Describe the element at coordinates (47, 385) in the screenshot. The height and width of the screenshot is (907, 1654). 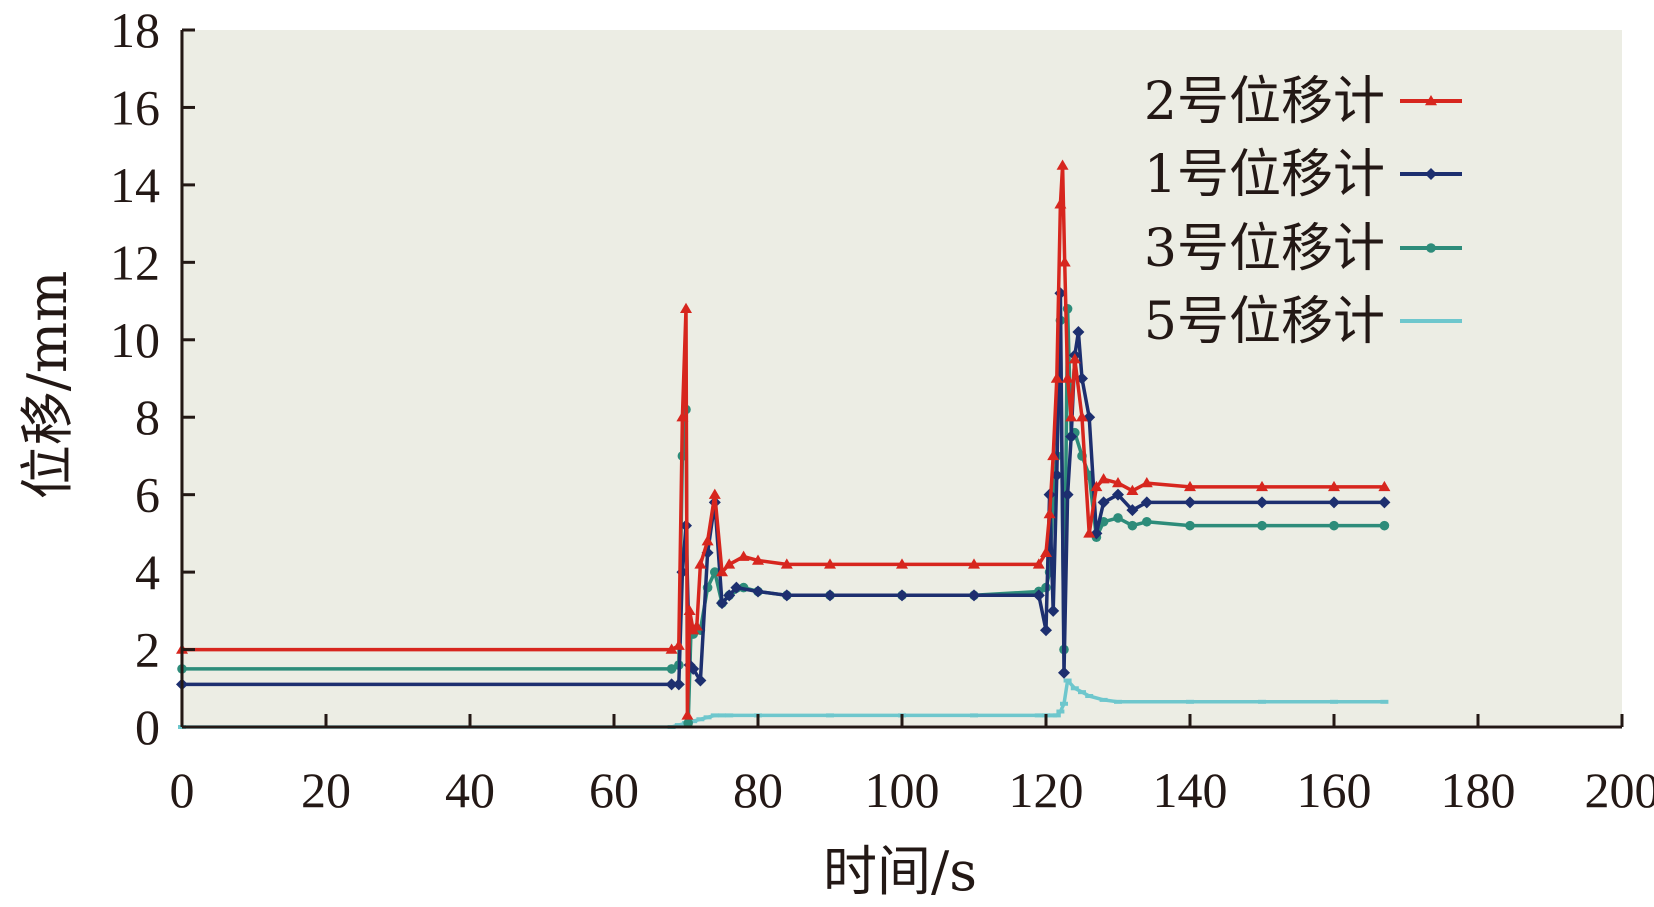
I see `y-axis-title: 位移/mm` at that location.